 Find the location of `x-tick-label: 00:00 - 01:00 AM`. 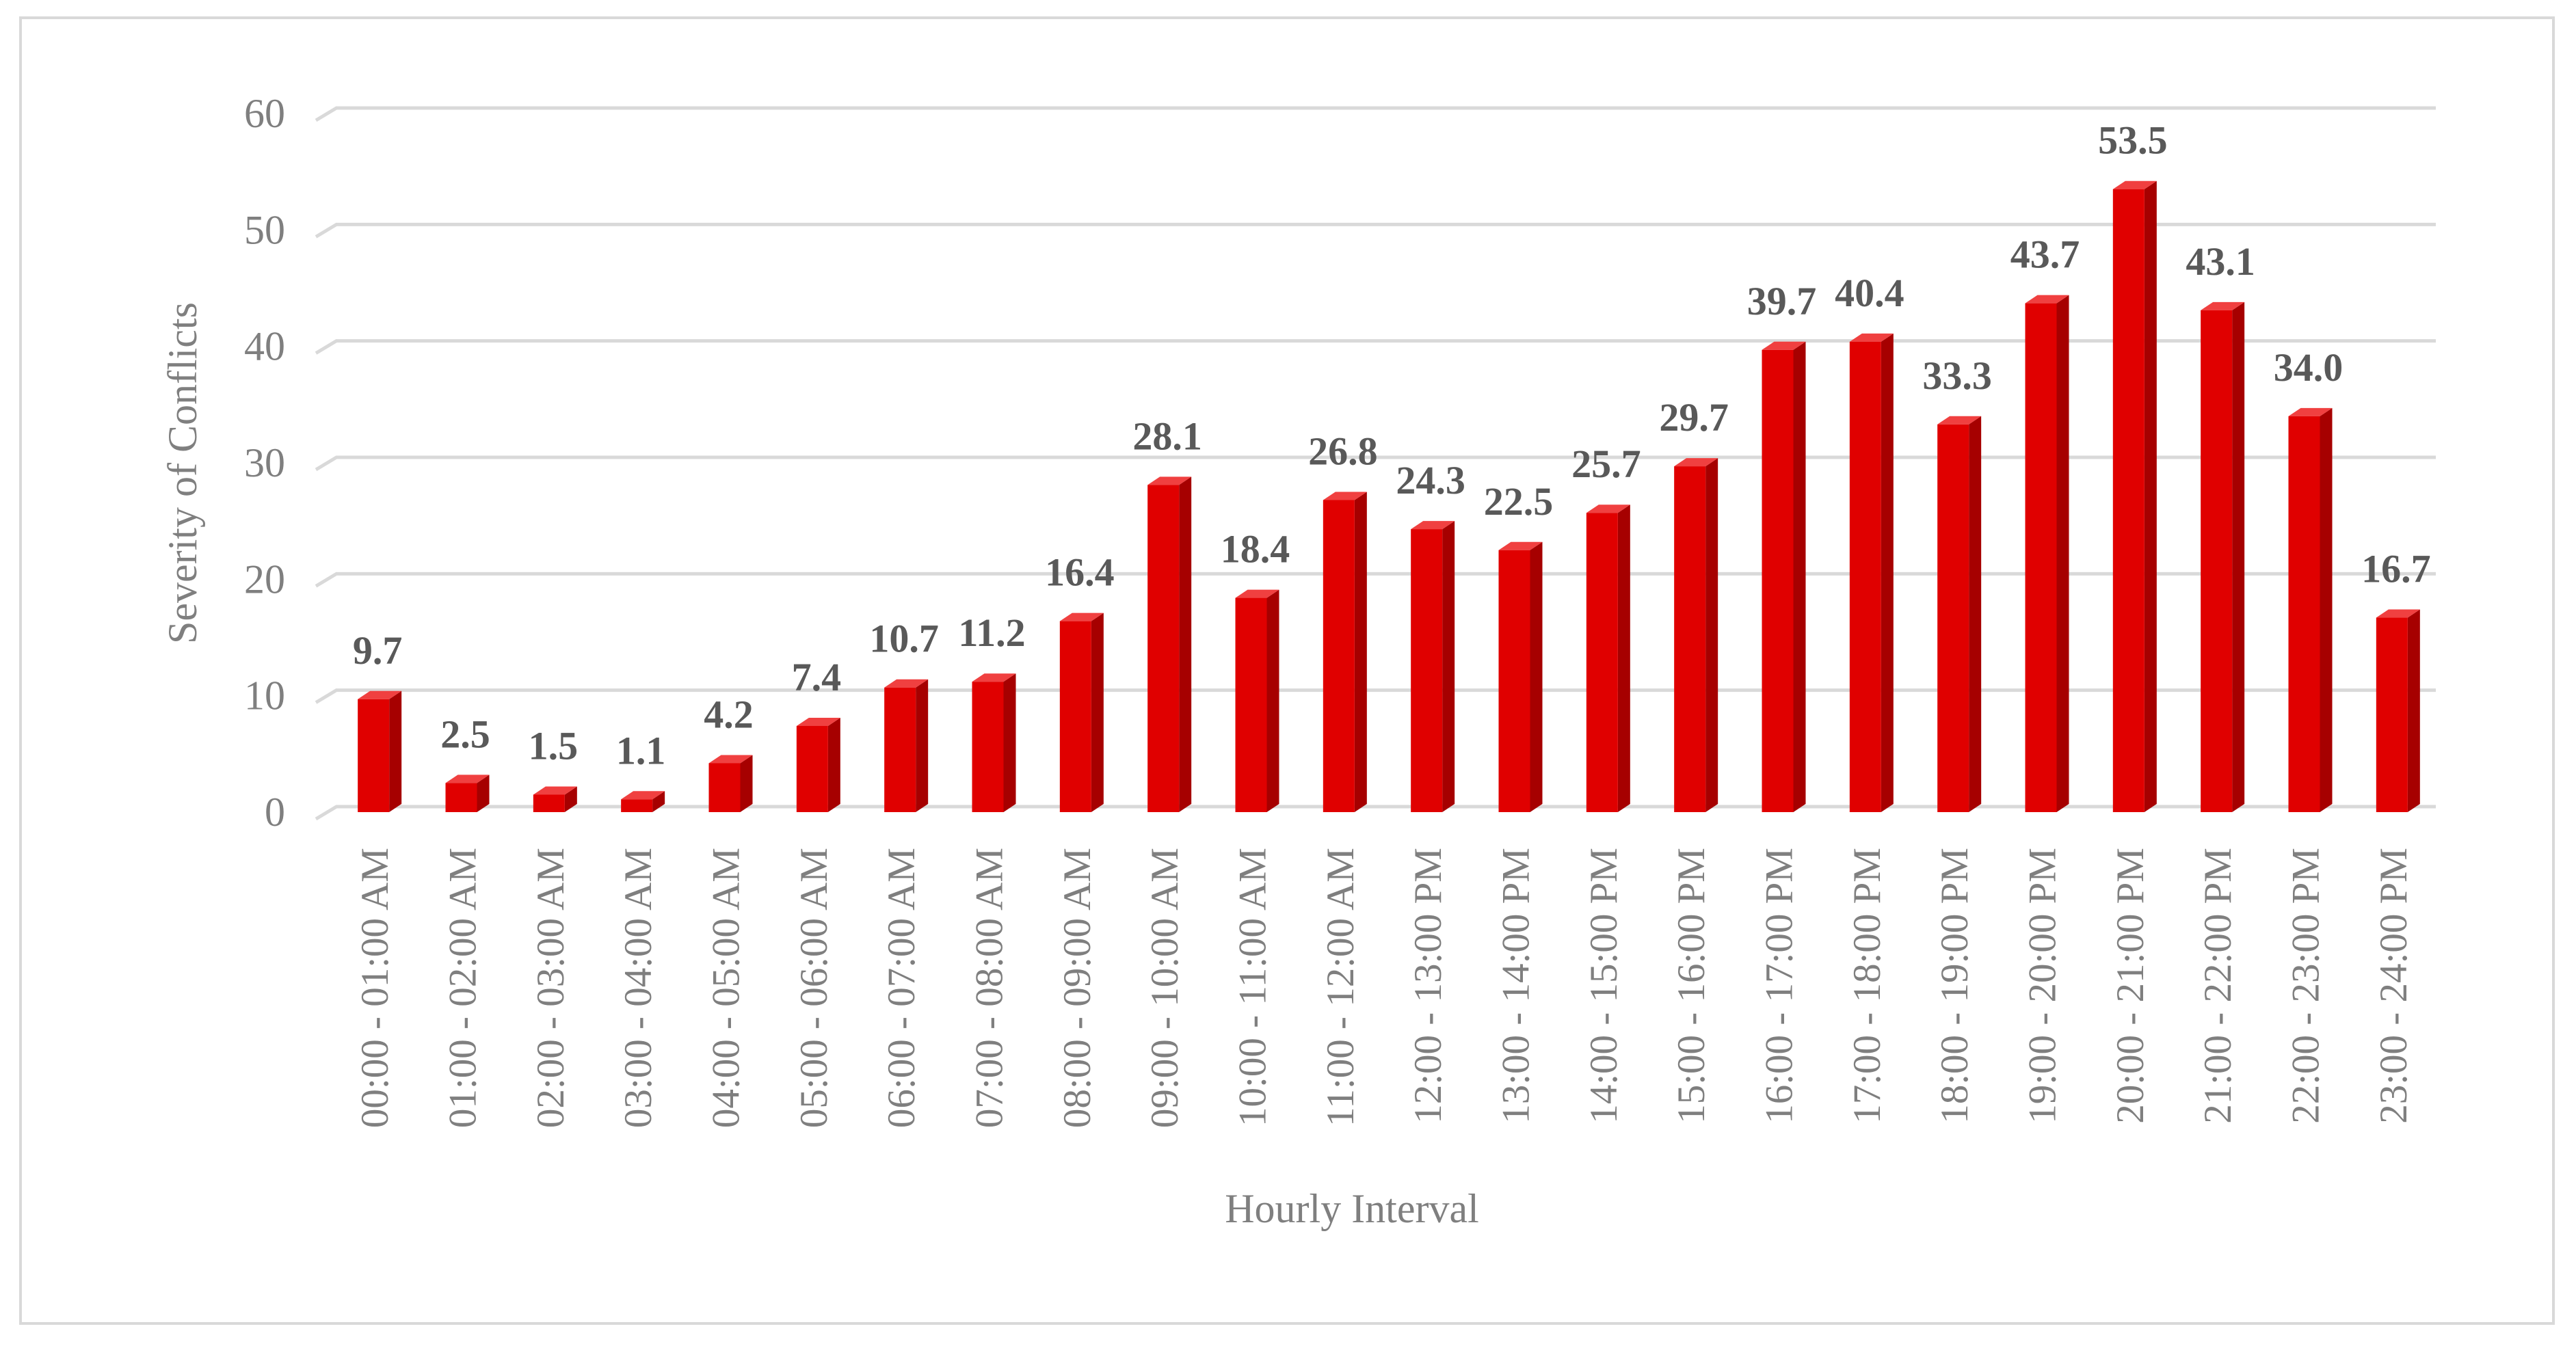

x-tick-label: 00:00 - 01:00 AM is located at coordinates (375, 988).